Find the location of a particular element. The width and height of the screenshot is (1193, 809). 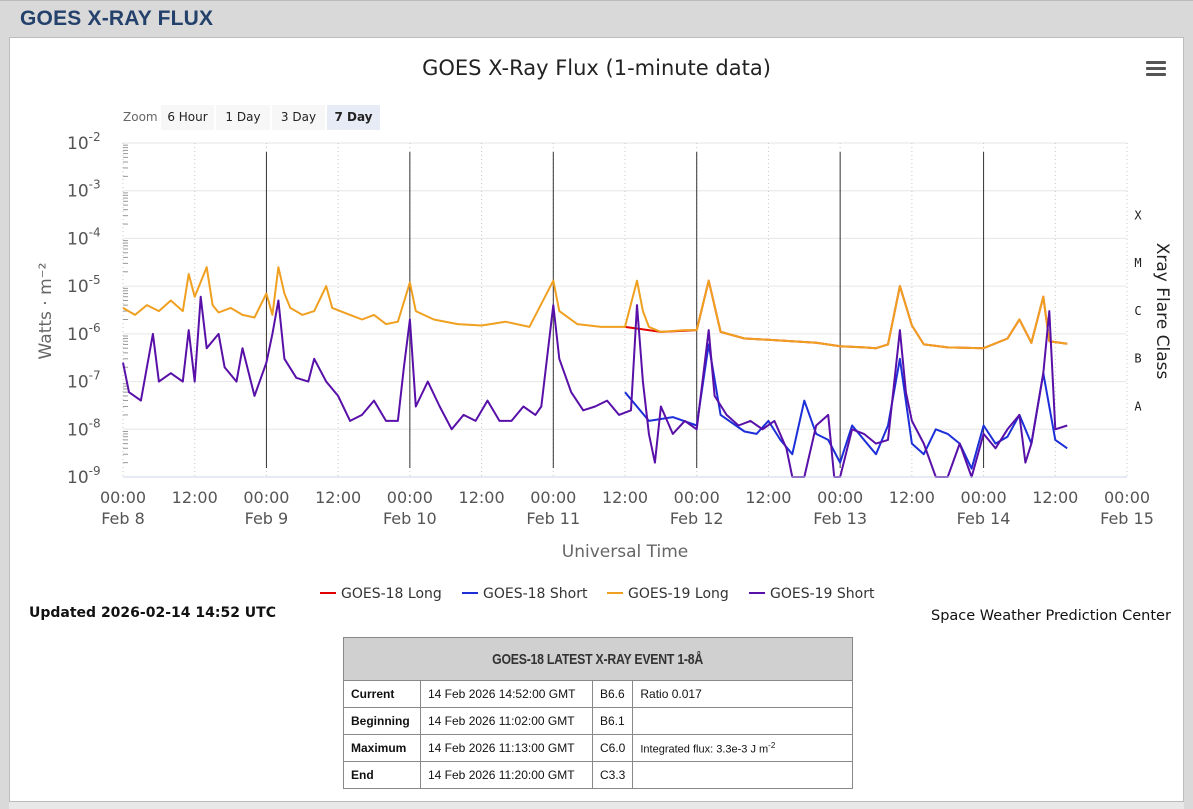

y-tick-label: 10⁻² is located at coordinates (84, 142).